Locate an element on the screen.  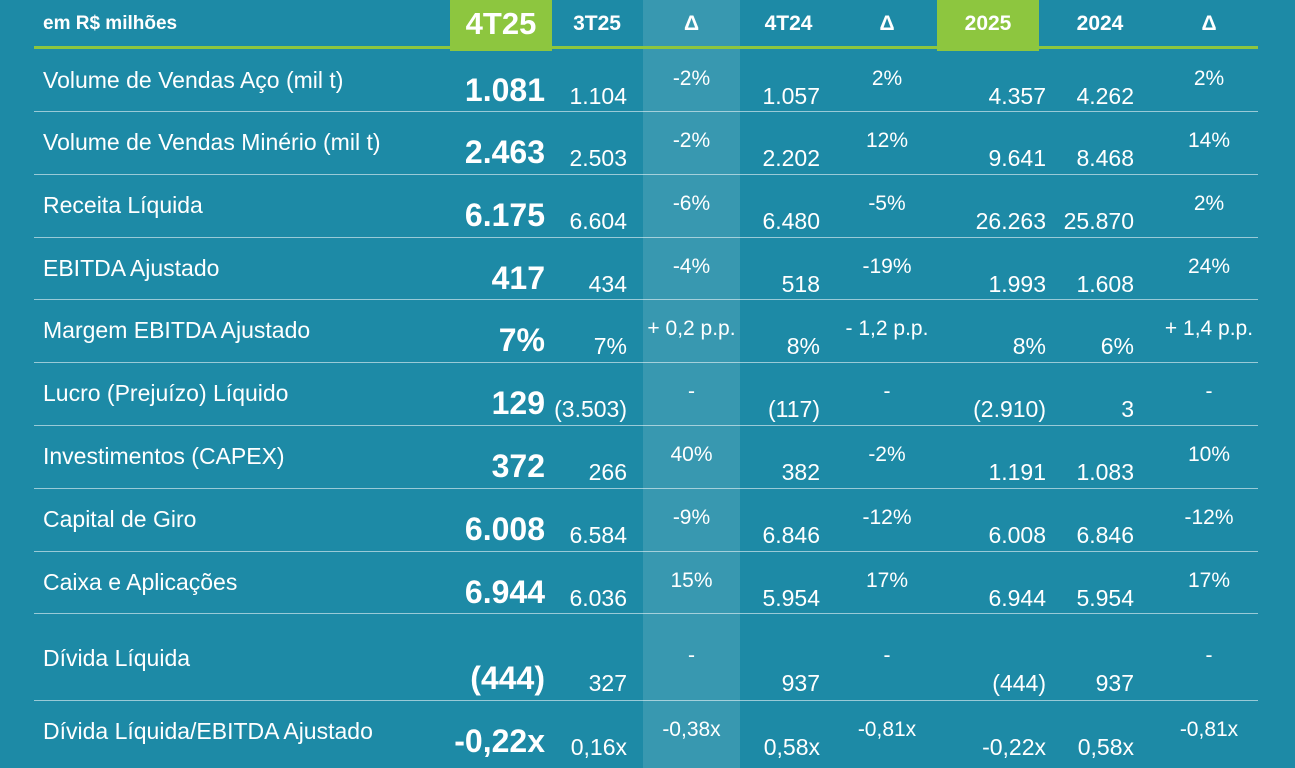
value-2025: 1.993 is located at coordinates (1017, 284).